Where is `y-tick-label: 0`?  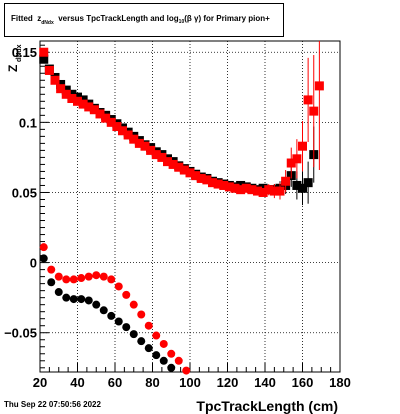
y-tick-label: 0 is located at coordinates (33, 263).